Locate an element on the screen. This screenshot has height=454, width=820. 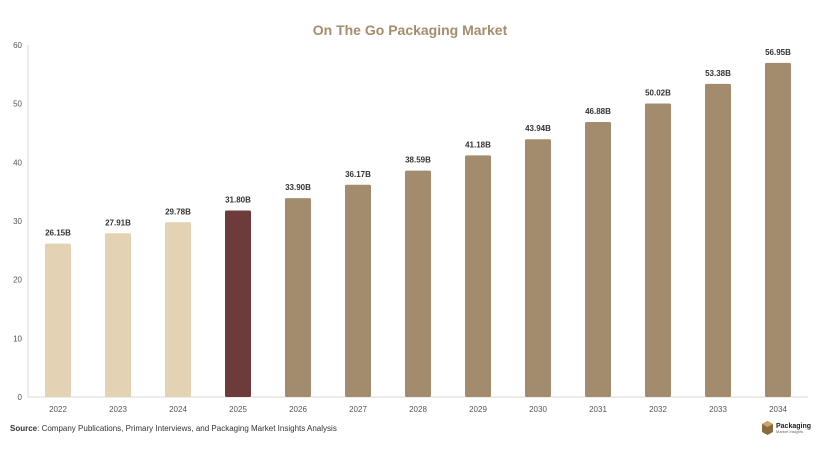
y-tick-label: 30 is located at coordinates (17, 221).